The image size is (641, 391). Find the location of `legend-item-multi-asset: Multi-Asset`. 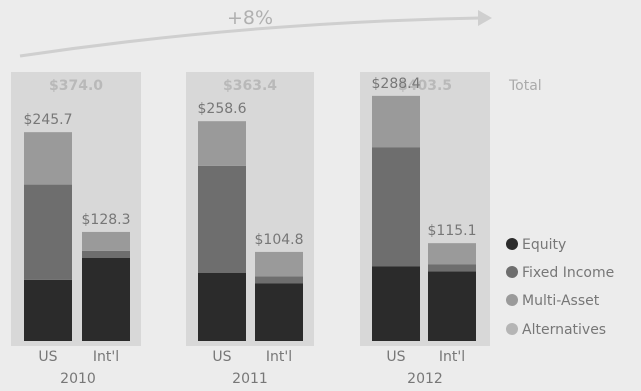

legend-item-multi-asset: Multi-Asset is located at coordinates (553, 301).